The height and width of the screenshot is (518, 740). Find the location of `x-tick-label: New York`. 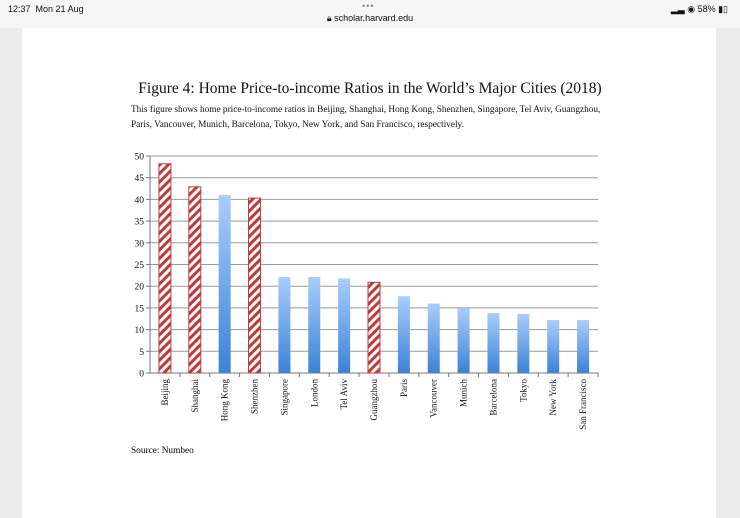

x-tick-label: New York is located at coordinates (553, 397).